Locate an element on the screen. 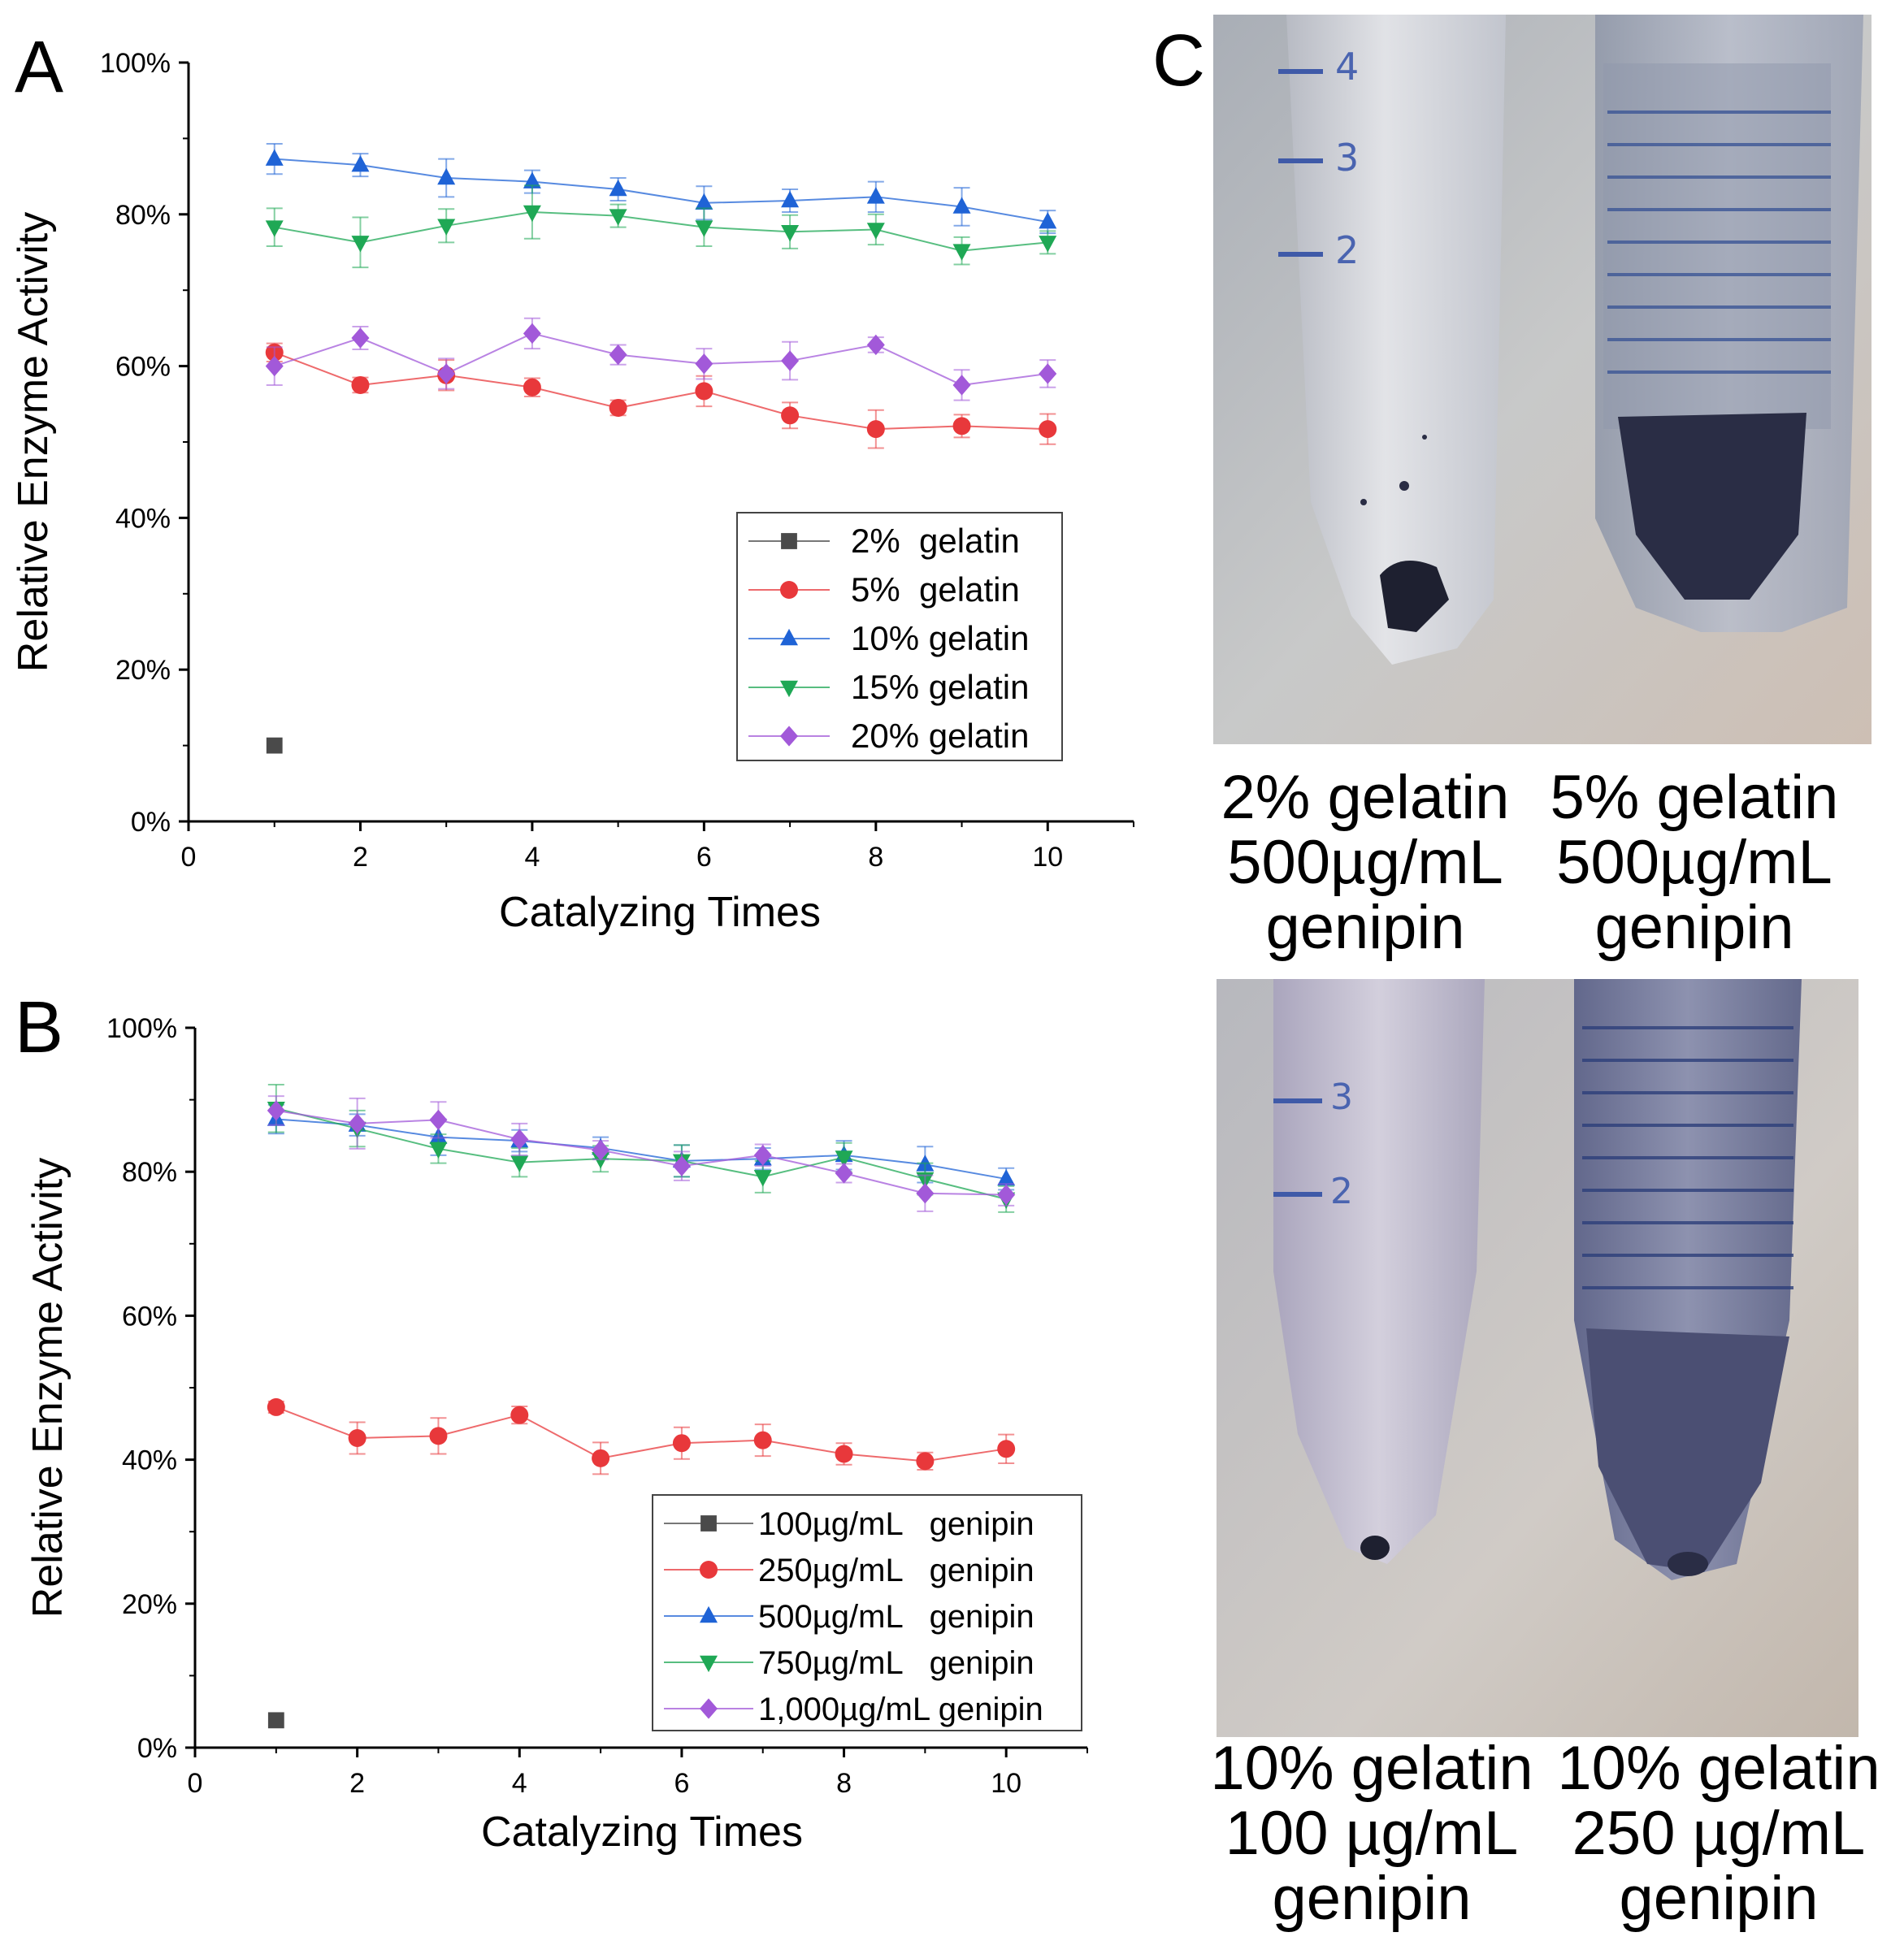 The image size is (1904, 1954). tube-mark-4: 4 is located at coordinates (1347, 67).